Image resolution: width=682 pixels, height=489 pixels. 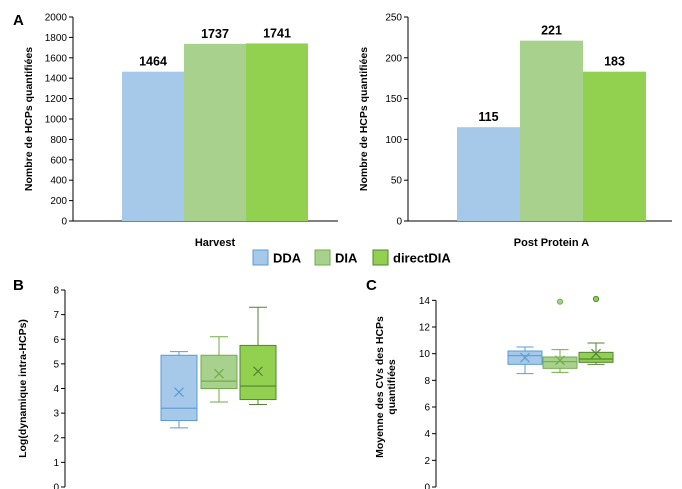 I want to click on panel-letter-a: A, so click(x=18, y=20).